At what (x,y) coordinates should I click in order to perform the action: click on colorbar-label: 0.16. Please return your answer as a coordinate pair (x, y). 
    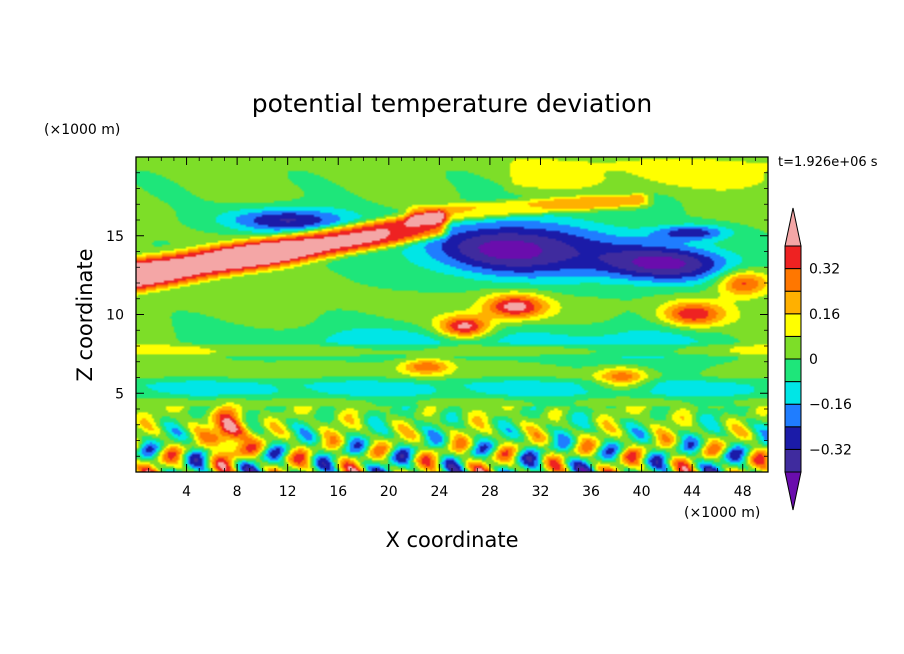
    Looking at the image, I should click on (824, 315).